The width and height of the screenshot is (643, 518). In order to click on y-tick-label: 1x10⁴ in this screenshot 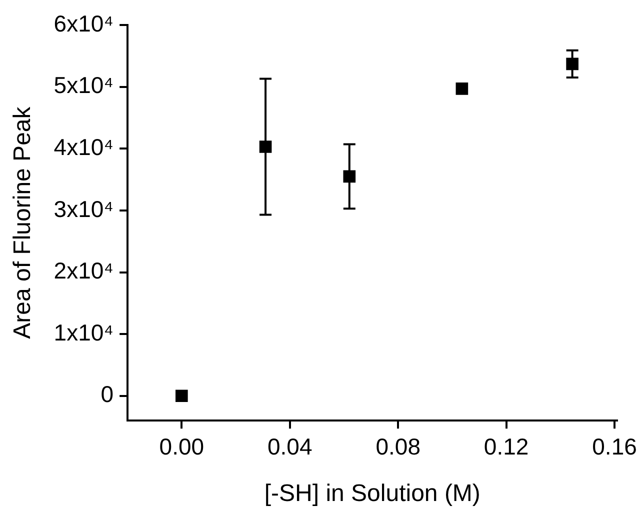, I will do `click(84, 332)`.